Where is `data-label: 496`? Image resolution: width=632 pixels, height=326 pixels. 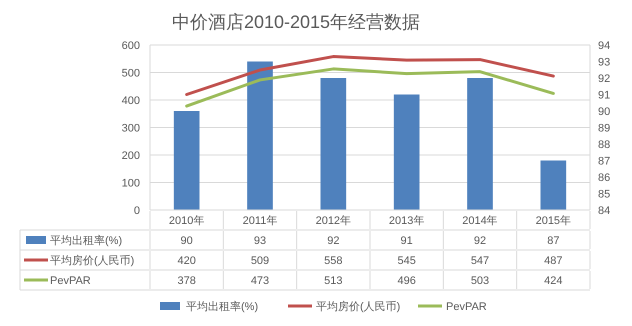 data-label: 496 is located at coordinates (406, 280).